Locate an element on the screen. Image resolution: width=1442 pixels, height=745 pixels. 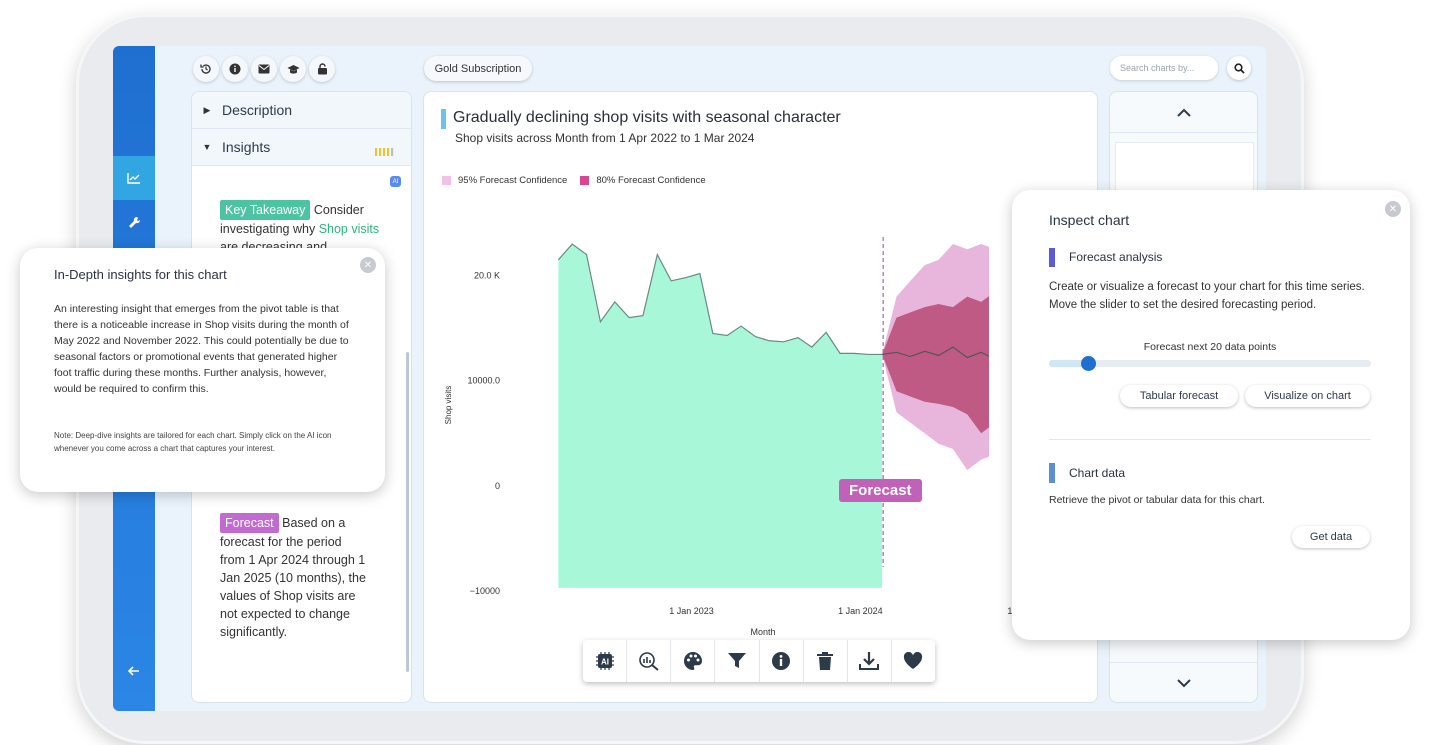
chevron-up-icon is located at coordinates (1183, 112).